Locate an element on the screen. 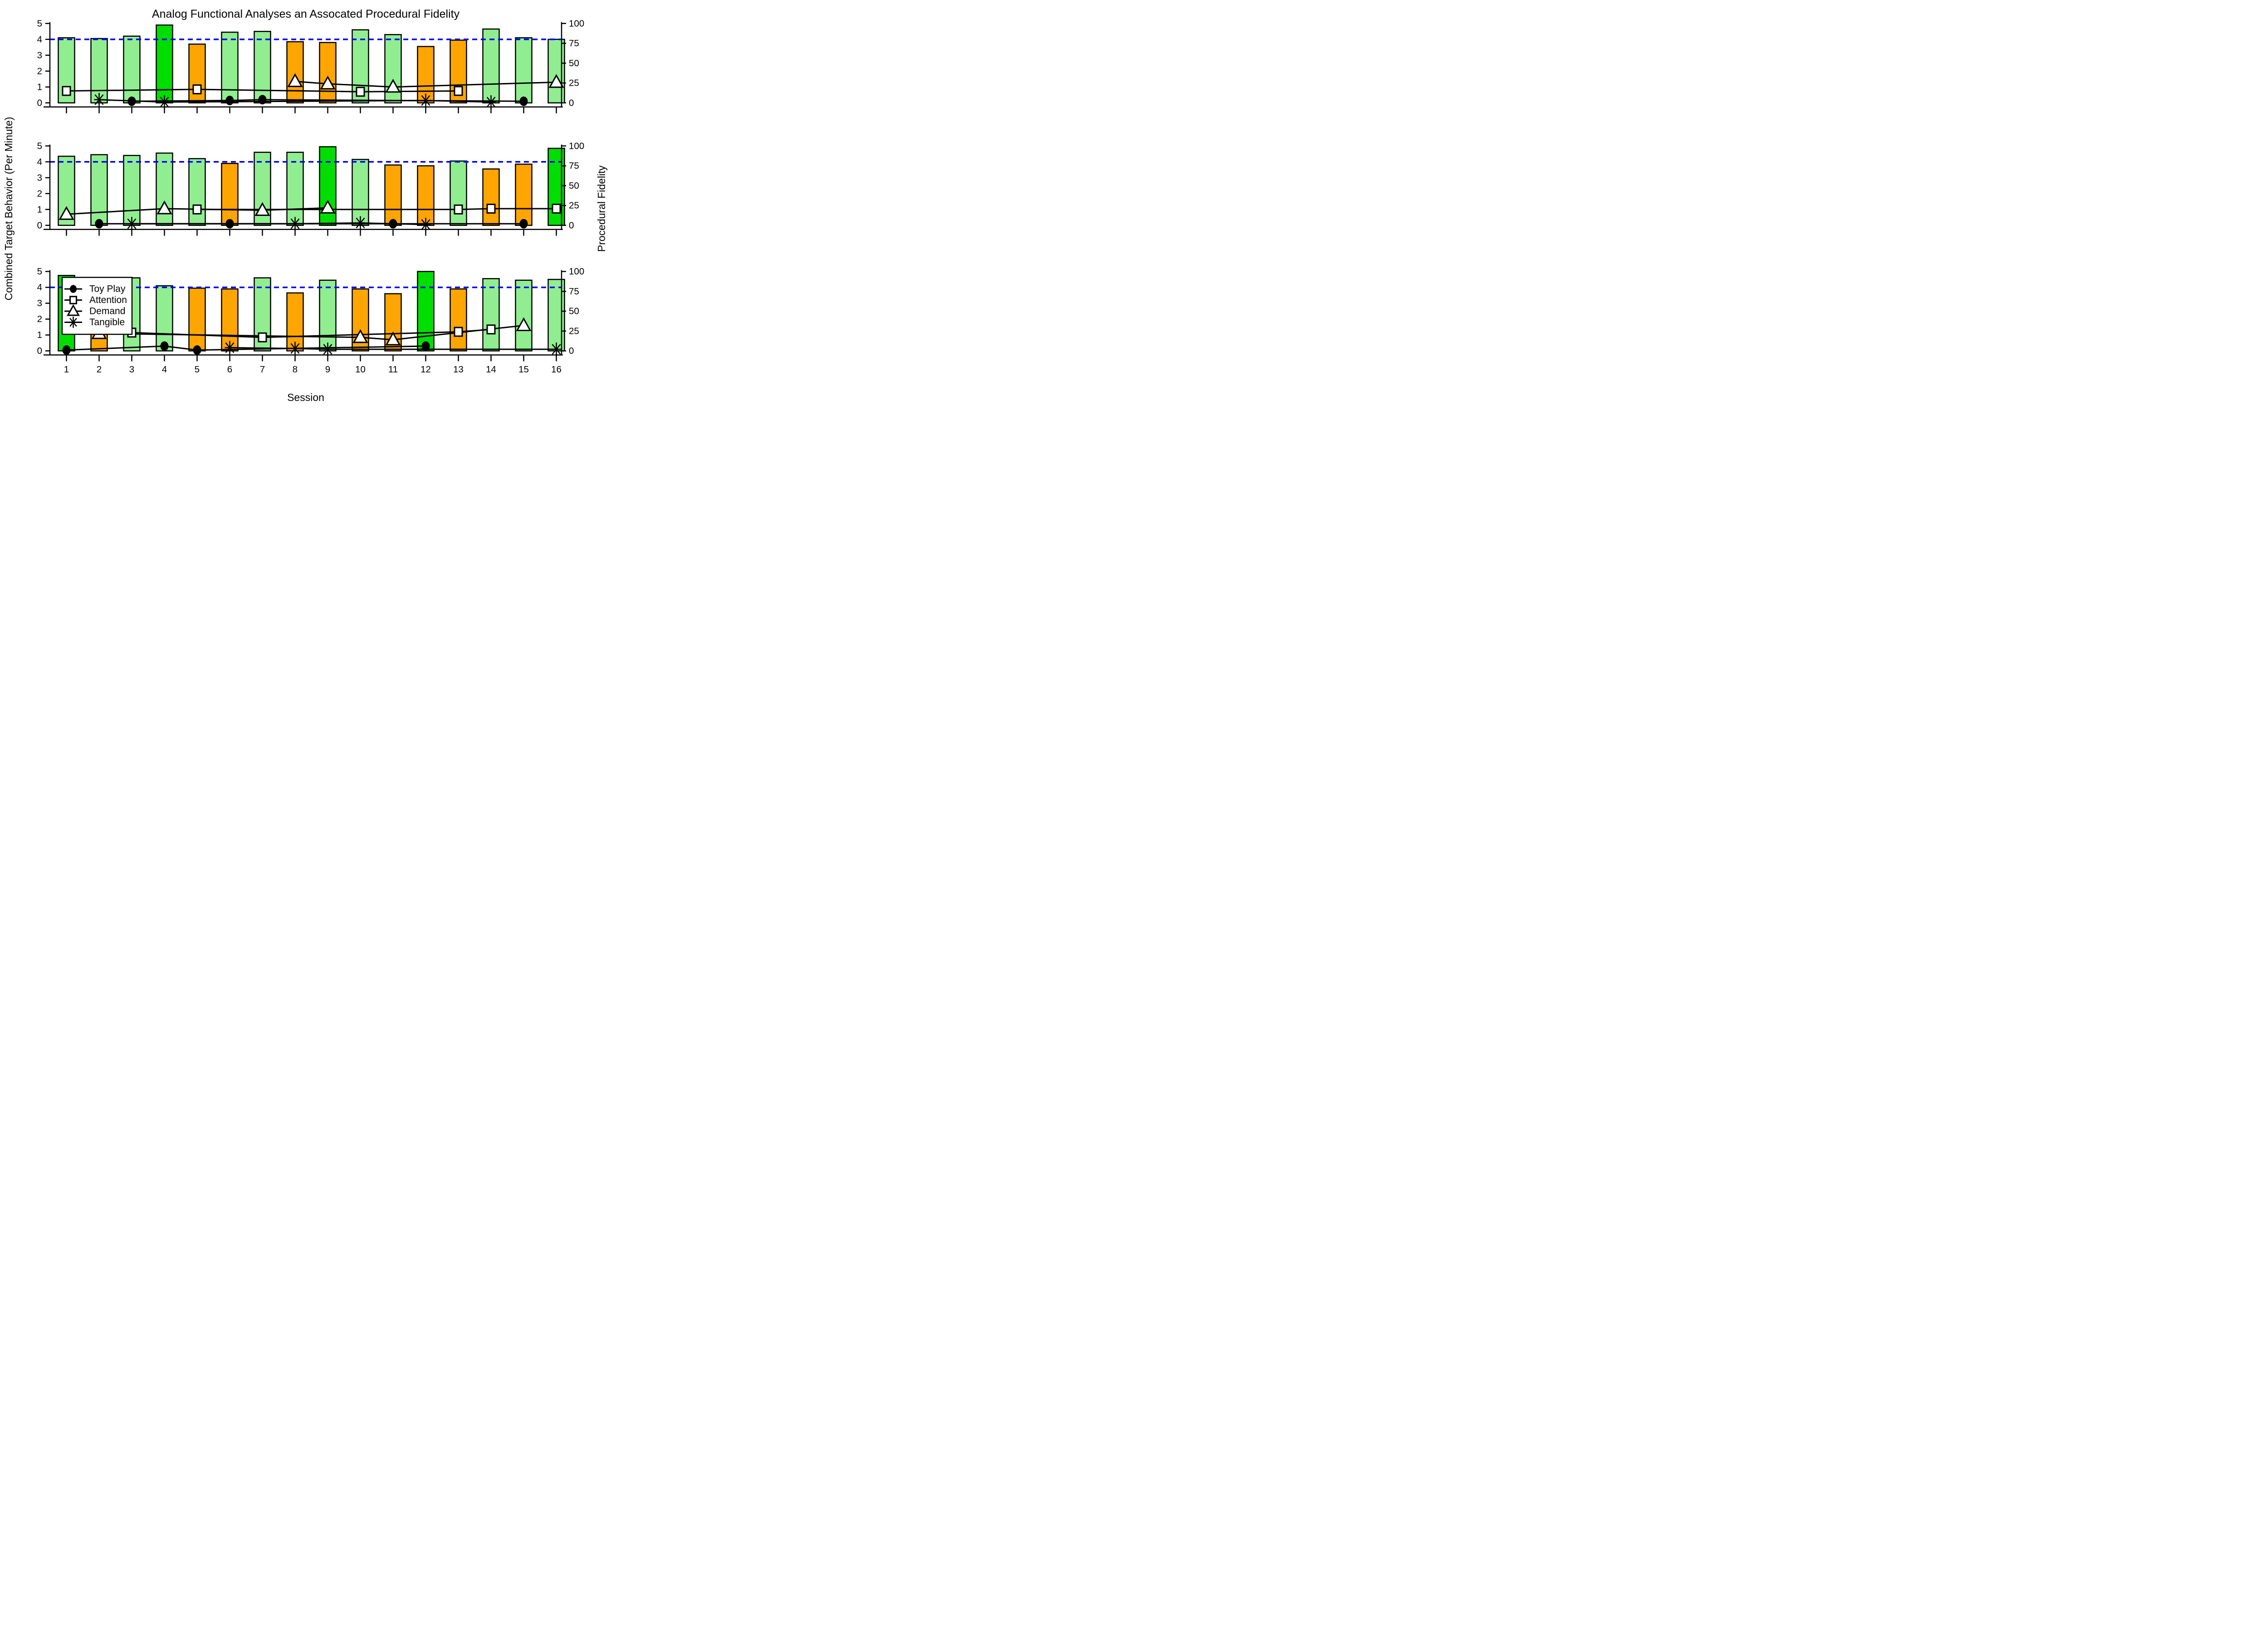 This screenshot has height=1633, width=2268. session-tick-label: 5 is located at coordinates (198, 369).